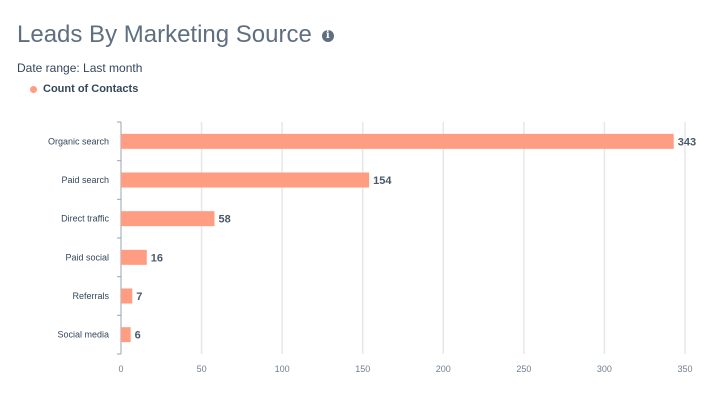 This screenshot has height=419, width=717. I want to click on category-label-referrals: Referrals, so click(90, 296).